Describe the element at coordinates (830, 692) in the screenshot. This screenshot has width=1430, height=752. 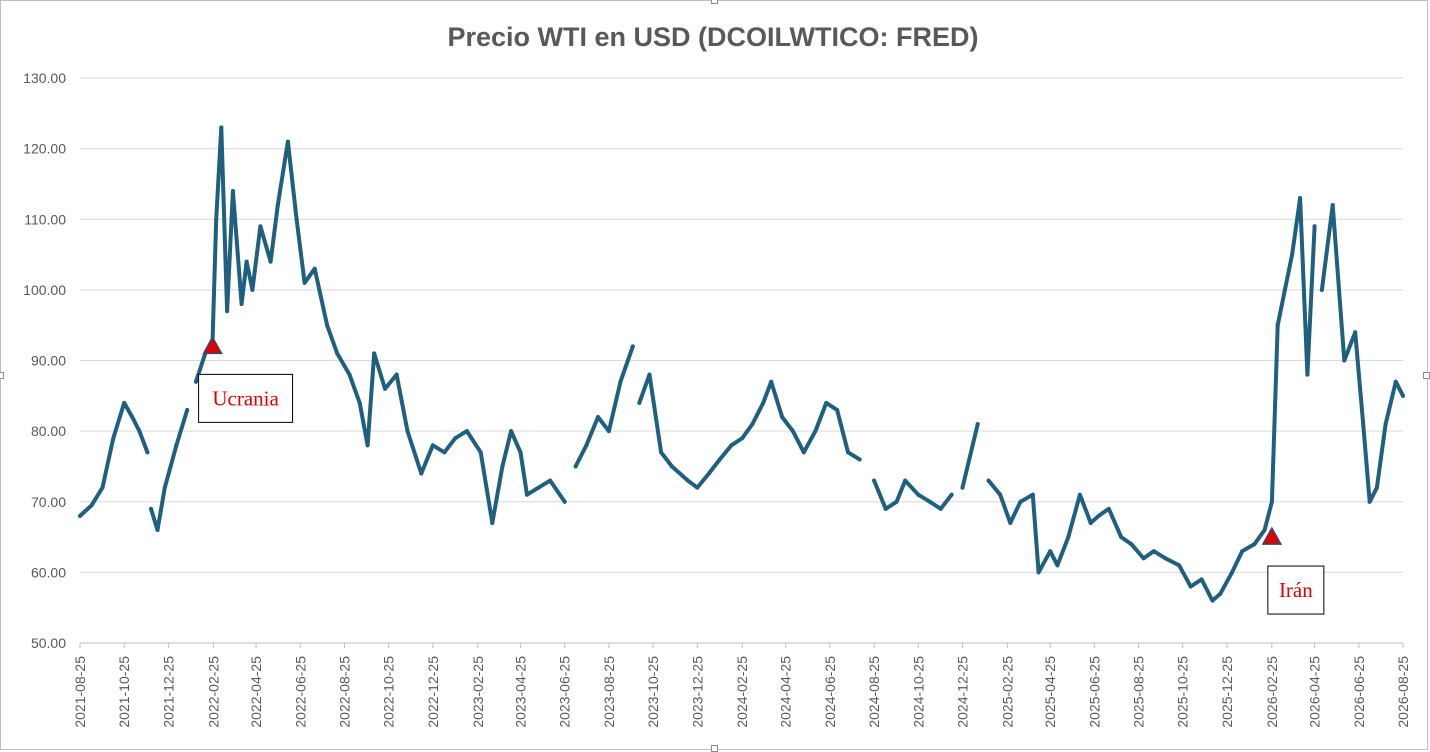
I see `x-tick-label: 2024-06-25` at that location.